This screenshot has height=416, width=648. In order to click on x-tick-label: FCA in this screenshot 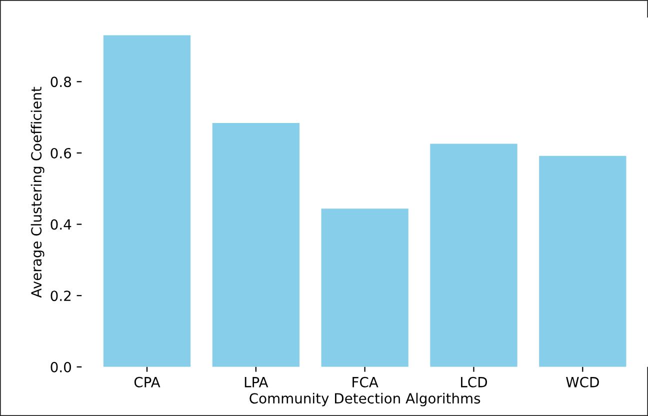, I will do `click(365, 382)`.